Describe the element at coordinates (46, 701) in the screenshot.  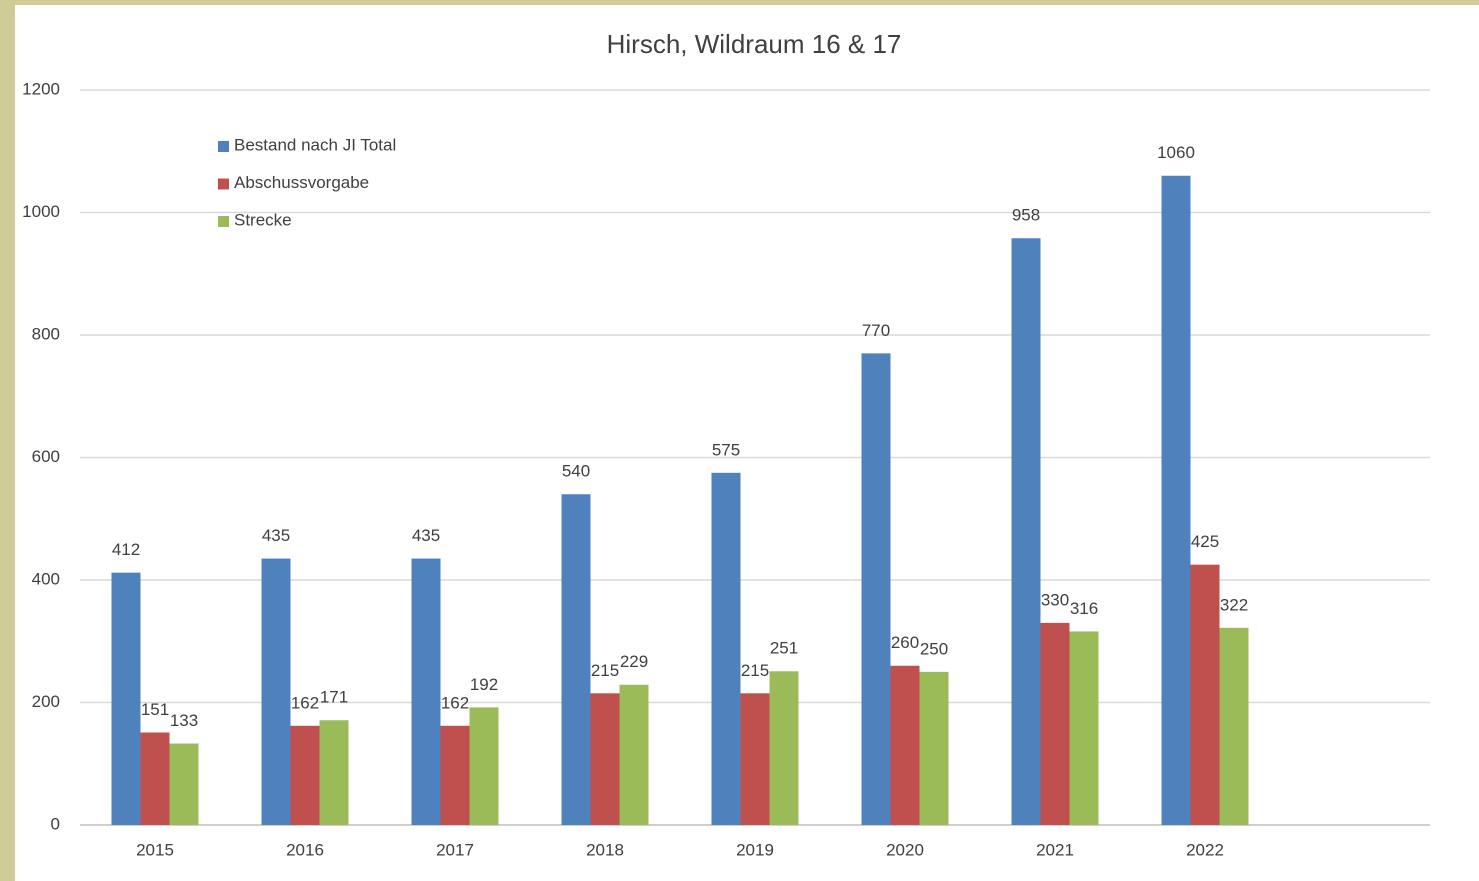
I see `y-tick-label: 200` at that location.